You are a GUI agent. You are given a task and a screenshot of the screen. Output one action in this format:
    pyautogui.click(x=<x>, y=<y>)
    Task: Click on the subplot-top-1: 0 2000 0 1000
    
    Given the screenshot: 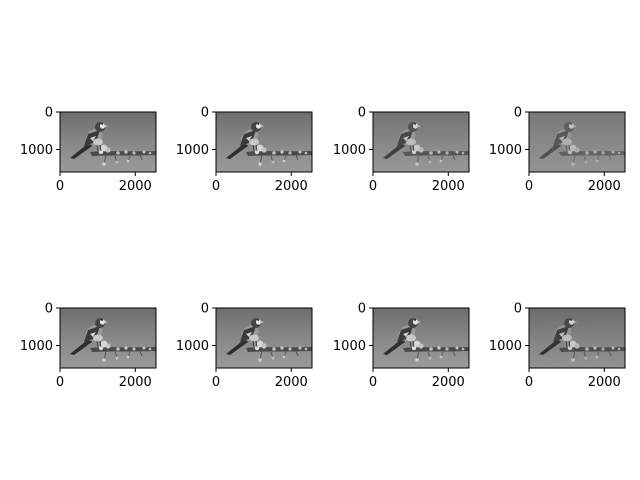 What is the action you would take?
    pyautogui.click(x=88, y=150)
    